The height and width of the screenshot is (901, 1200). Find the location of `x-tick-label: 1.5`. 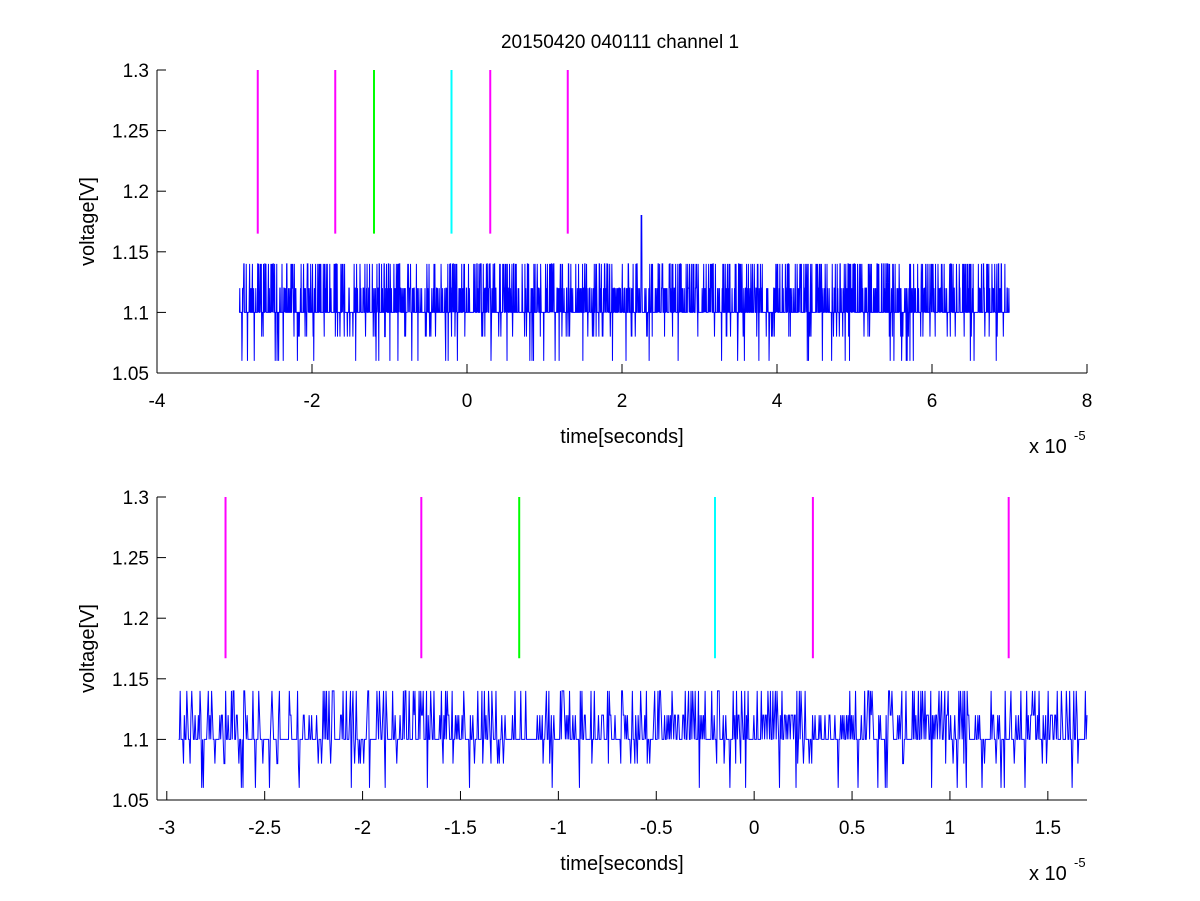

x-tick-label: 1.5 is located at coordinates (1048, 828).